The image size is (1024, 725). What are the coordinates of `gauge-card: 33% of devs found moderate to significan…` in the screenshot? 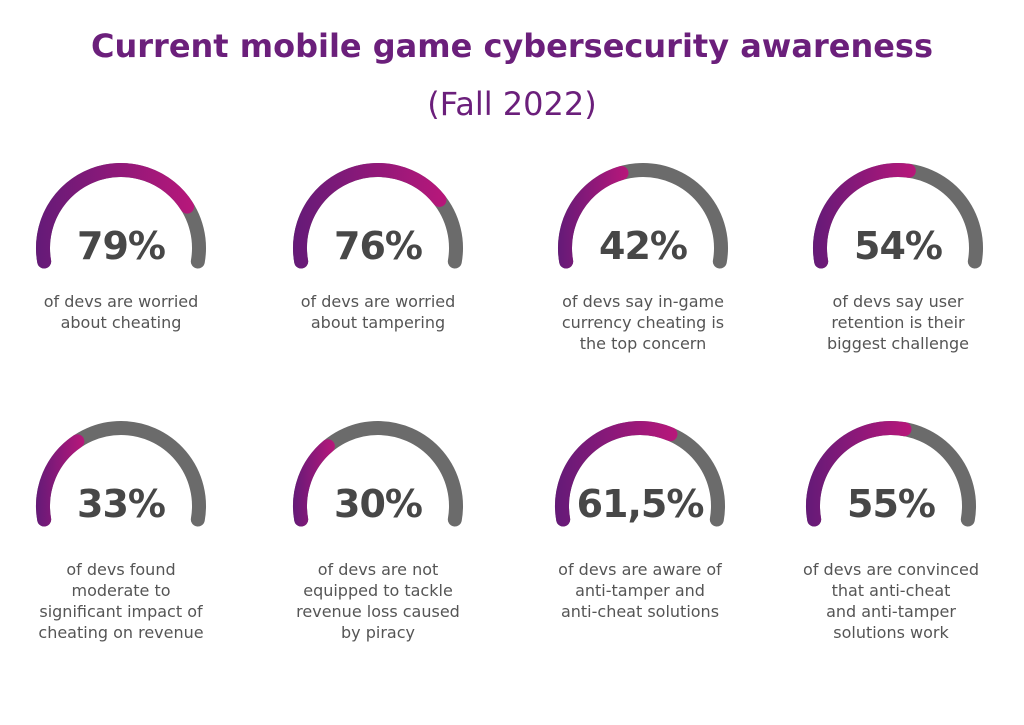 It's located at (121, 538).